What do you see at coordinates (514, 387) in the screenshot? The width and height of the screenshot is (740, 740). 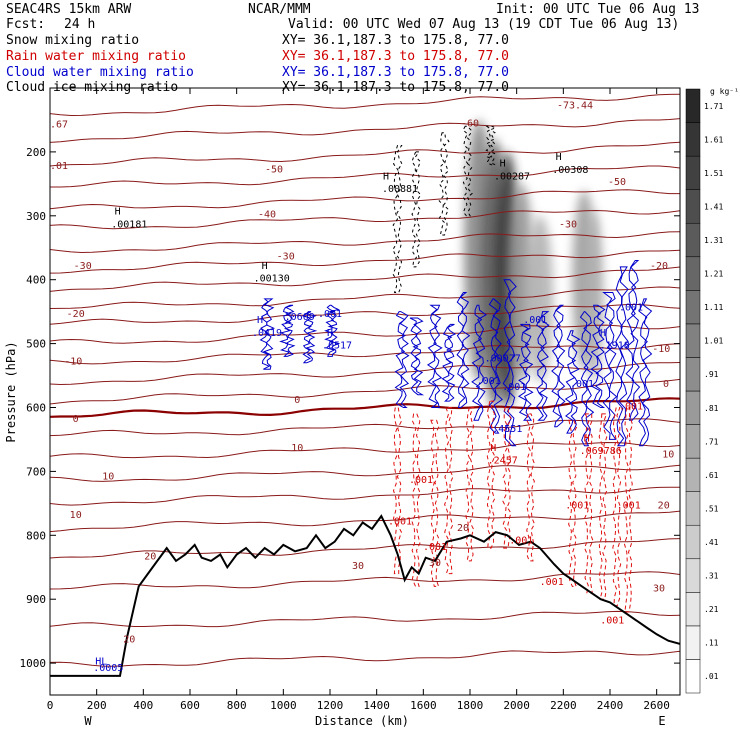 I see `cloud-water-label-13: .001` at bounding box center [514, 387].